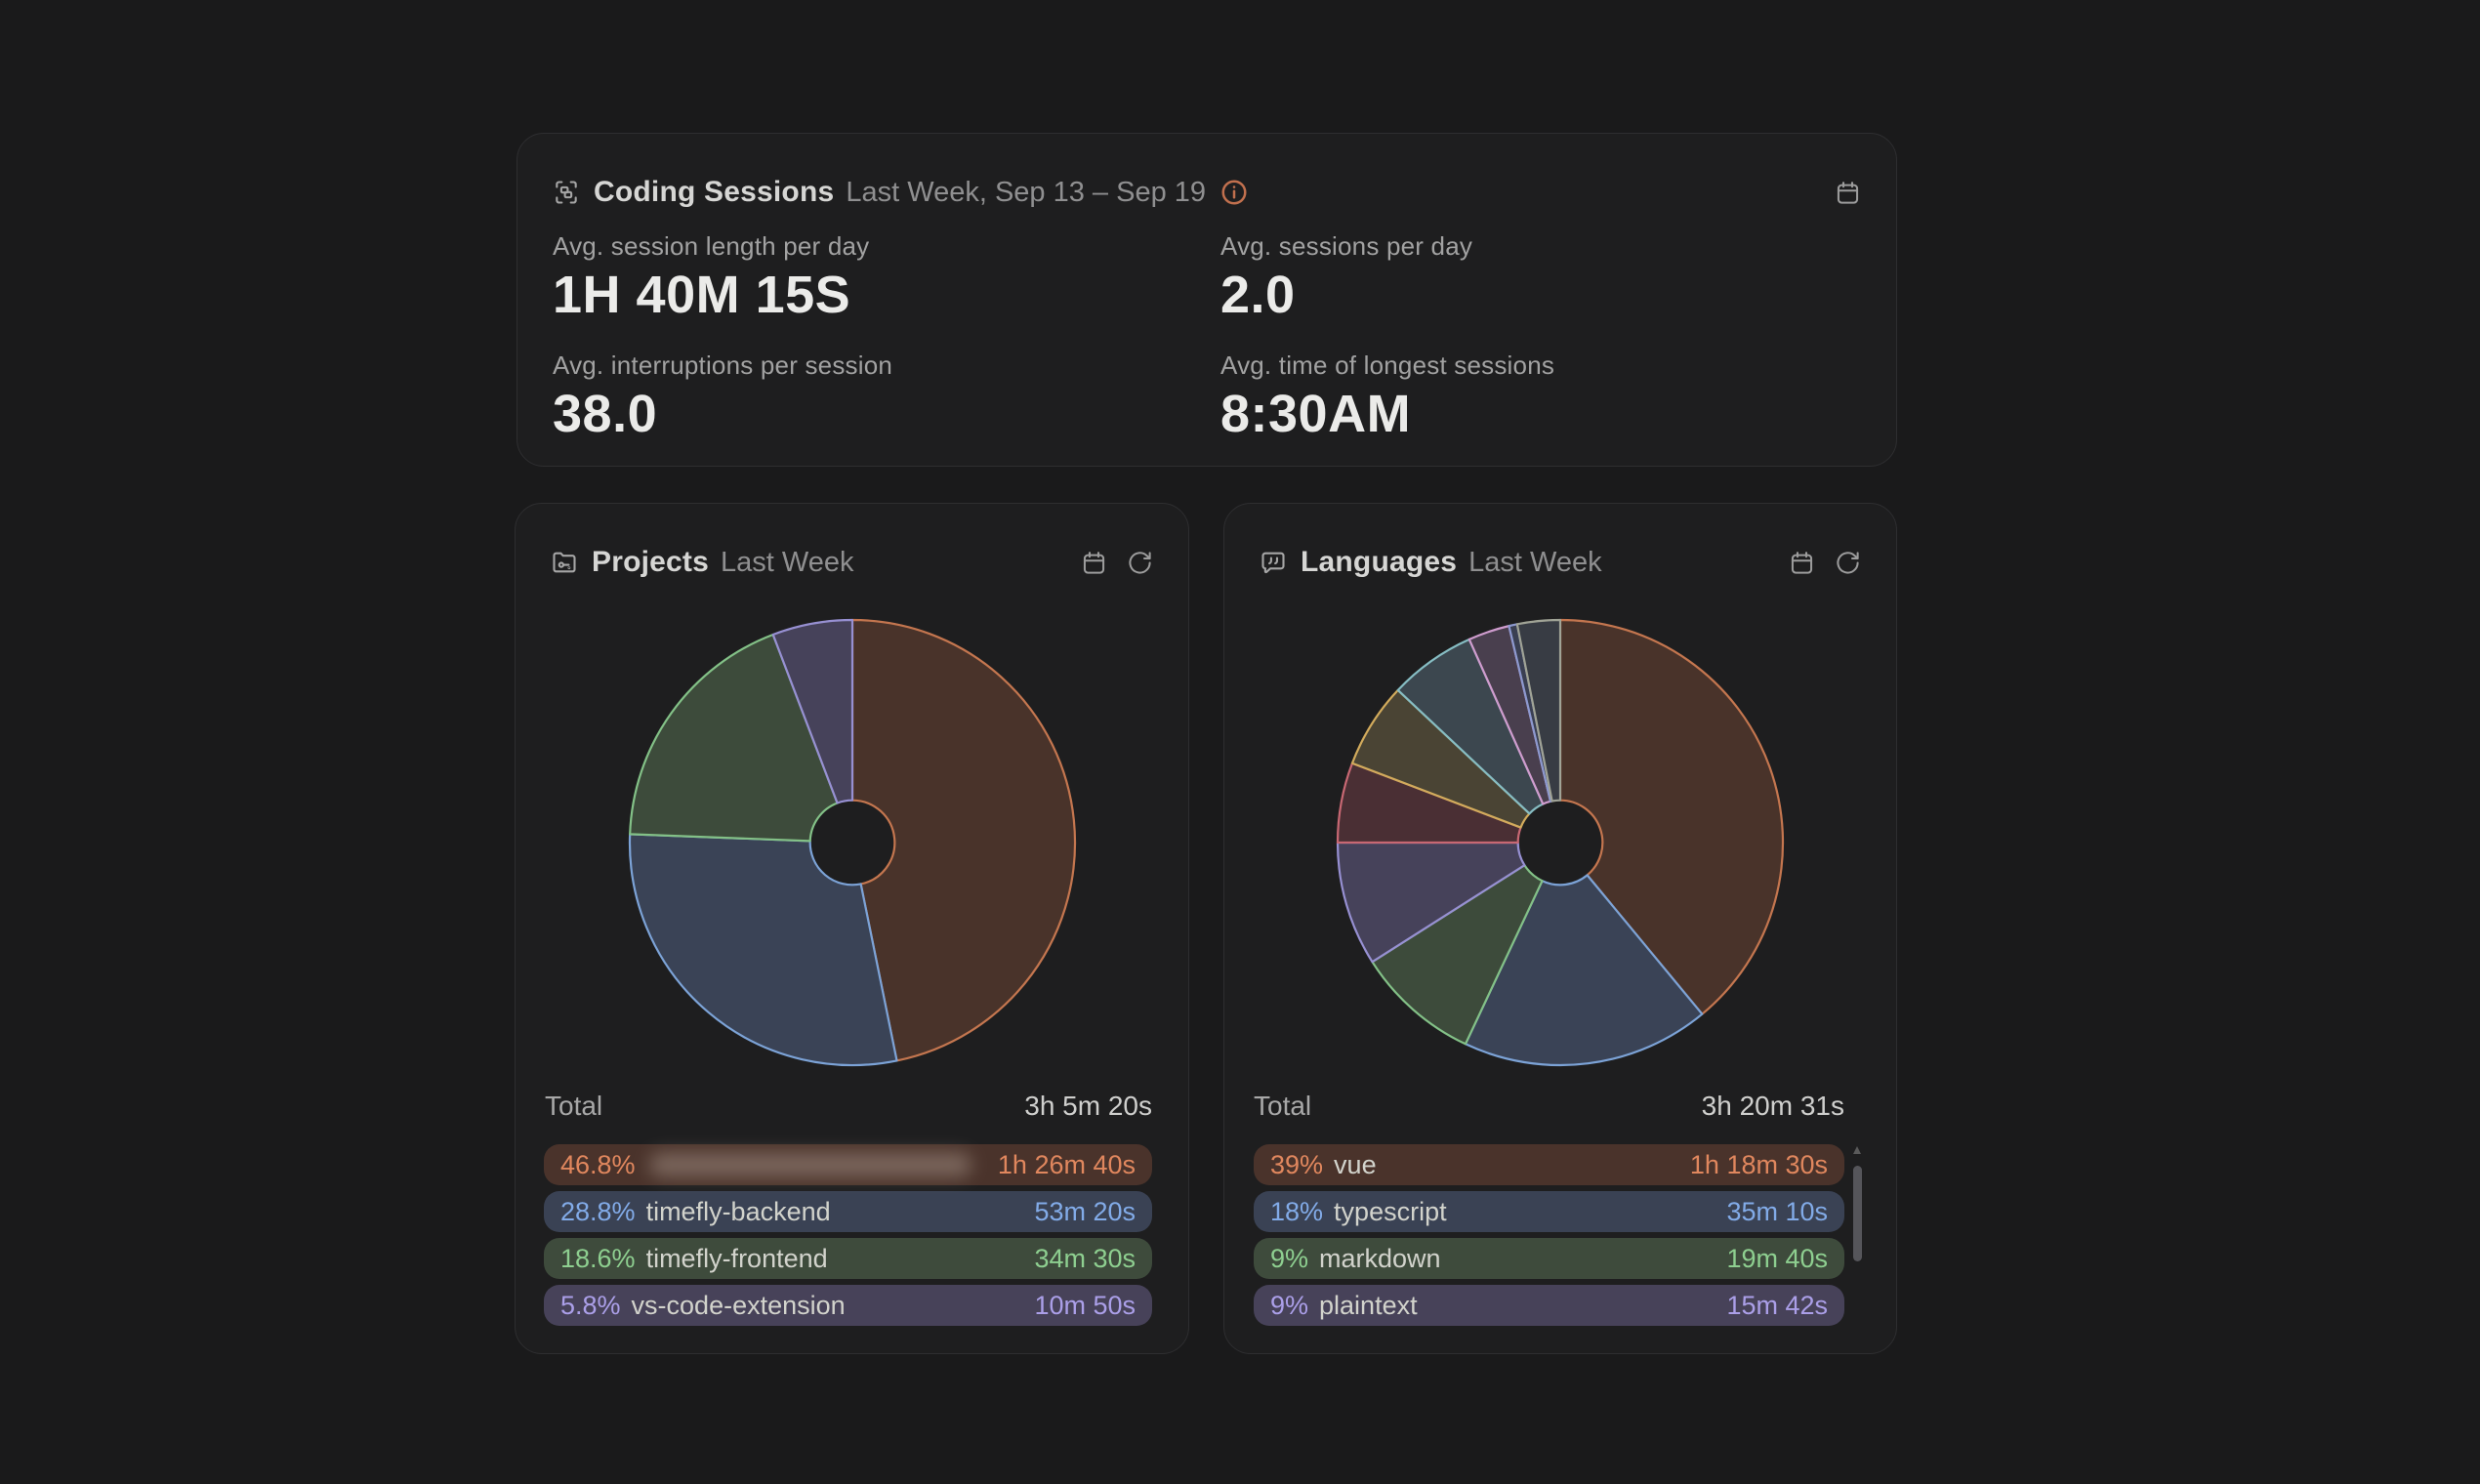 The image size is (2480, 1484). I want to click on legend-duration: 19m 40s, so click(1777, 1258).